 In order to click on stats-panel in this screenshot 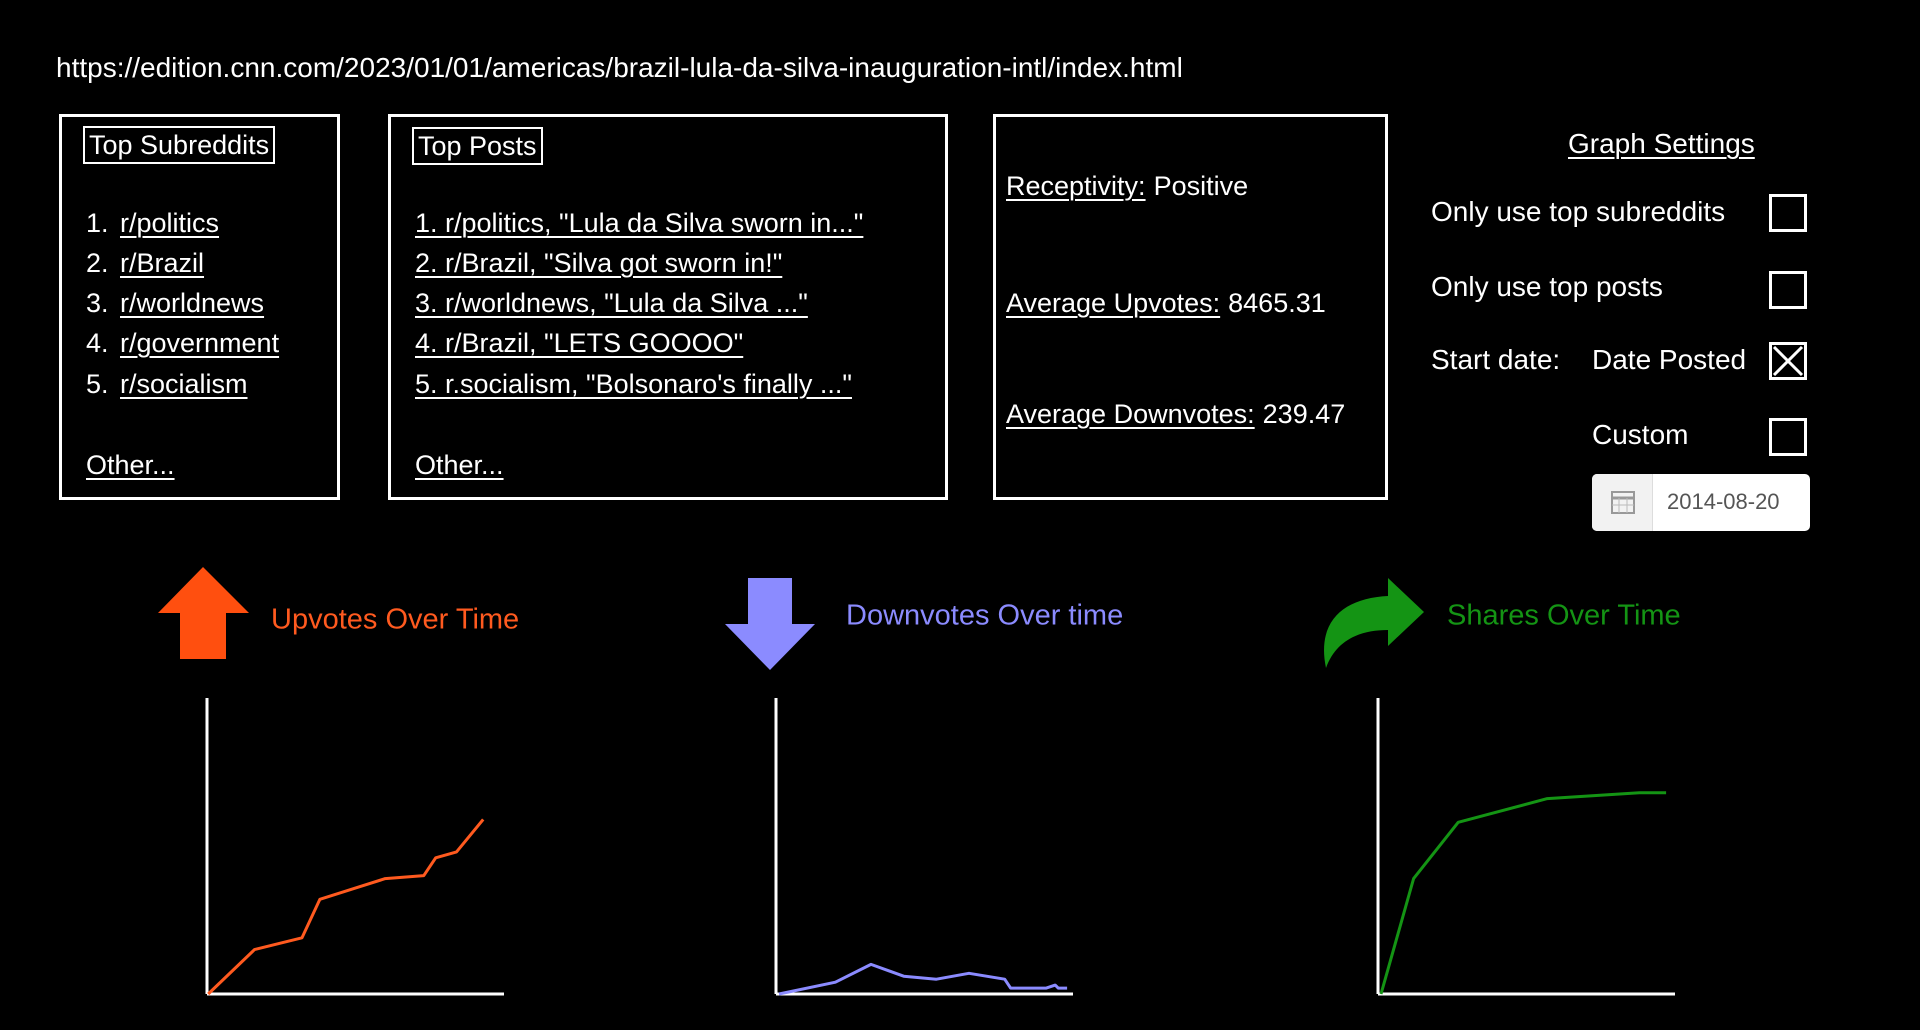, I will do `click(1190, 307)`.